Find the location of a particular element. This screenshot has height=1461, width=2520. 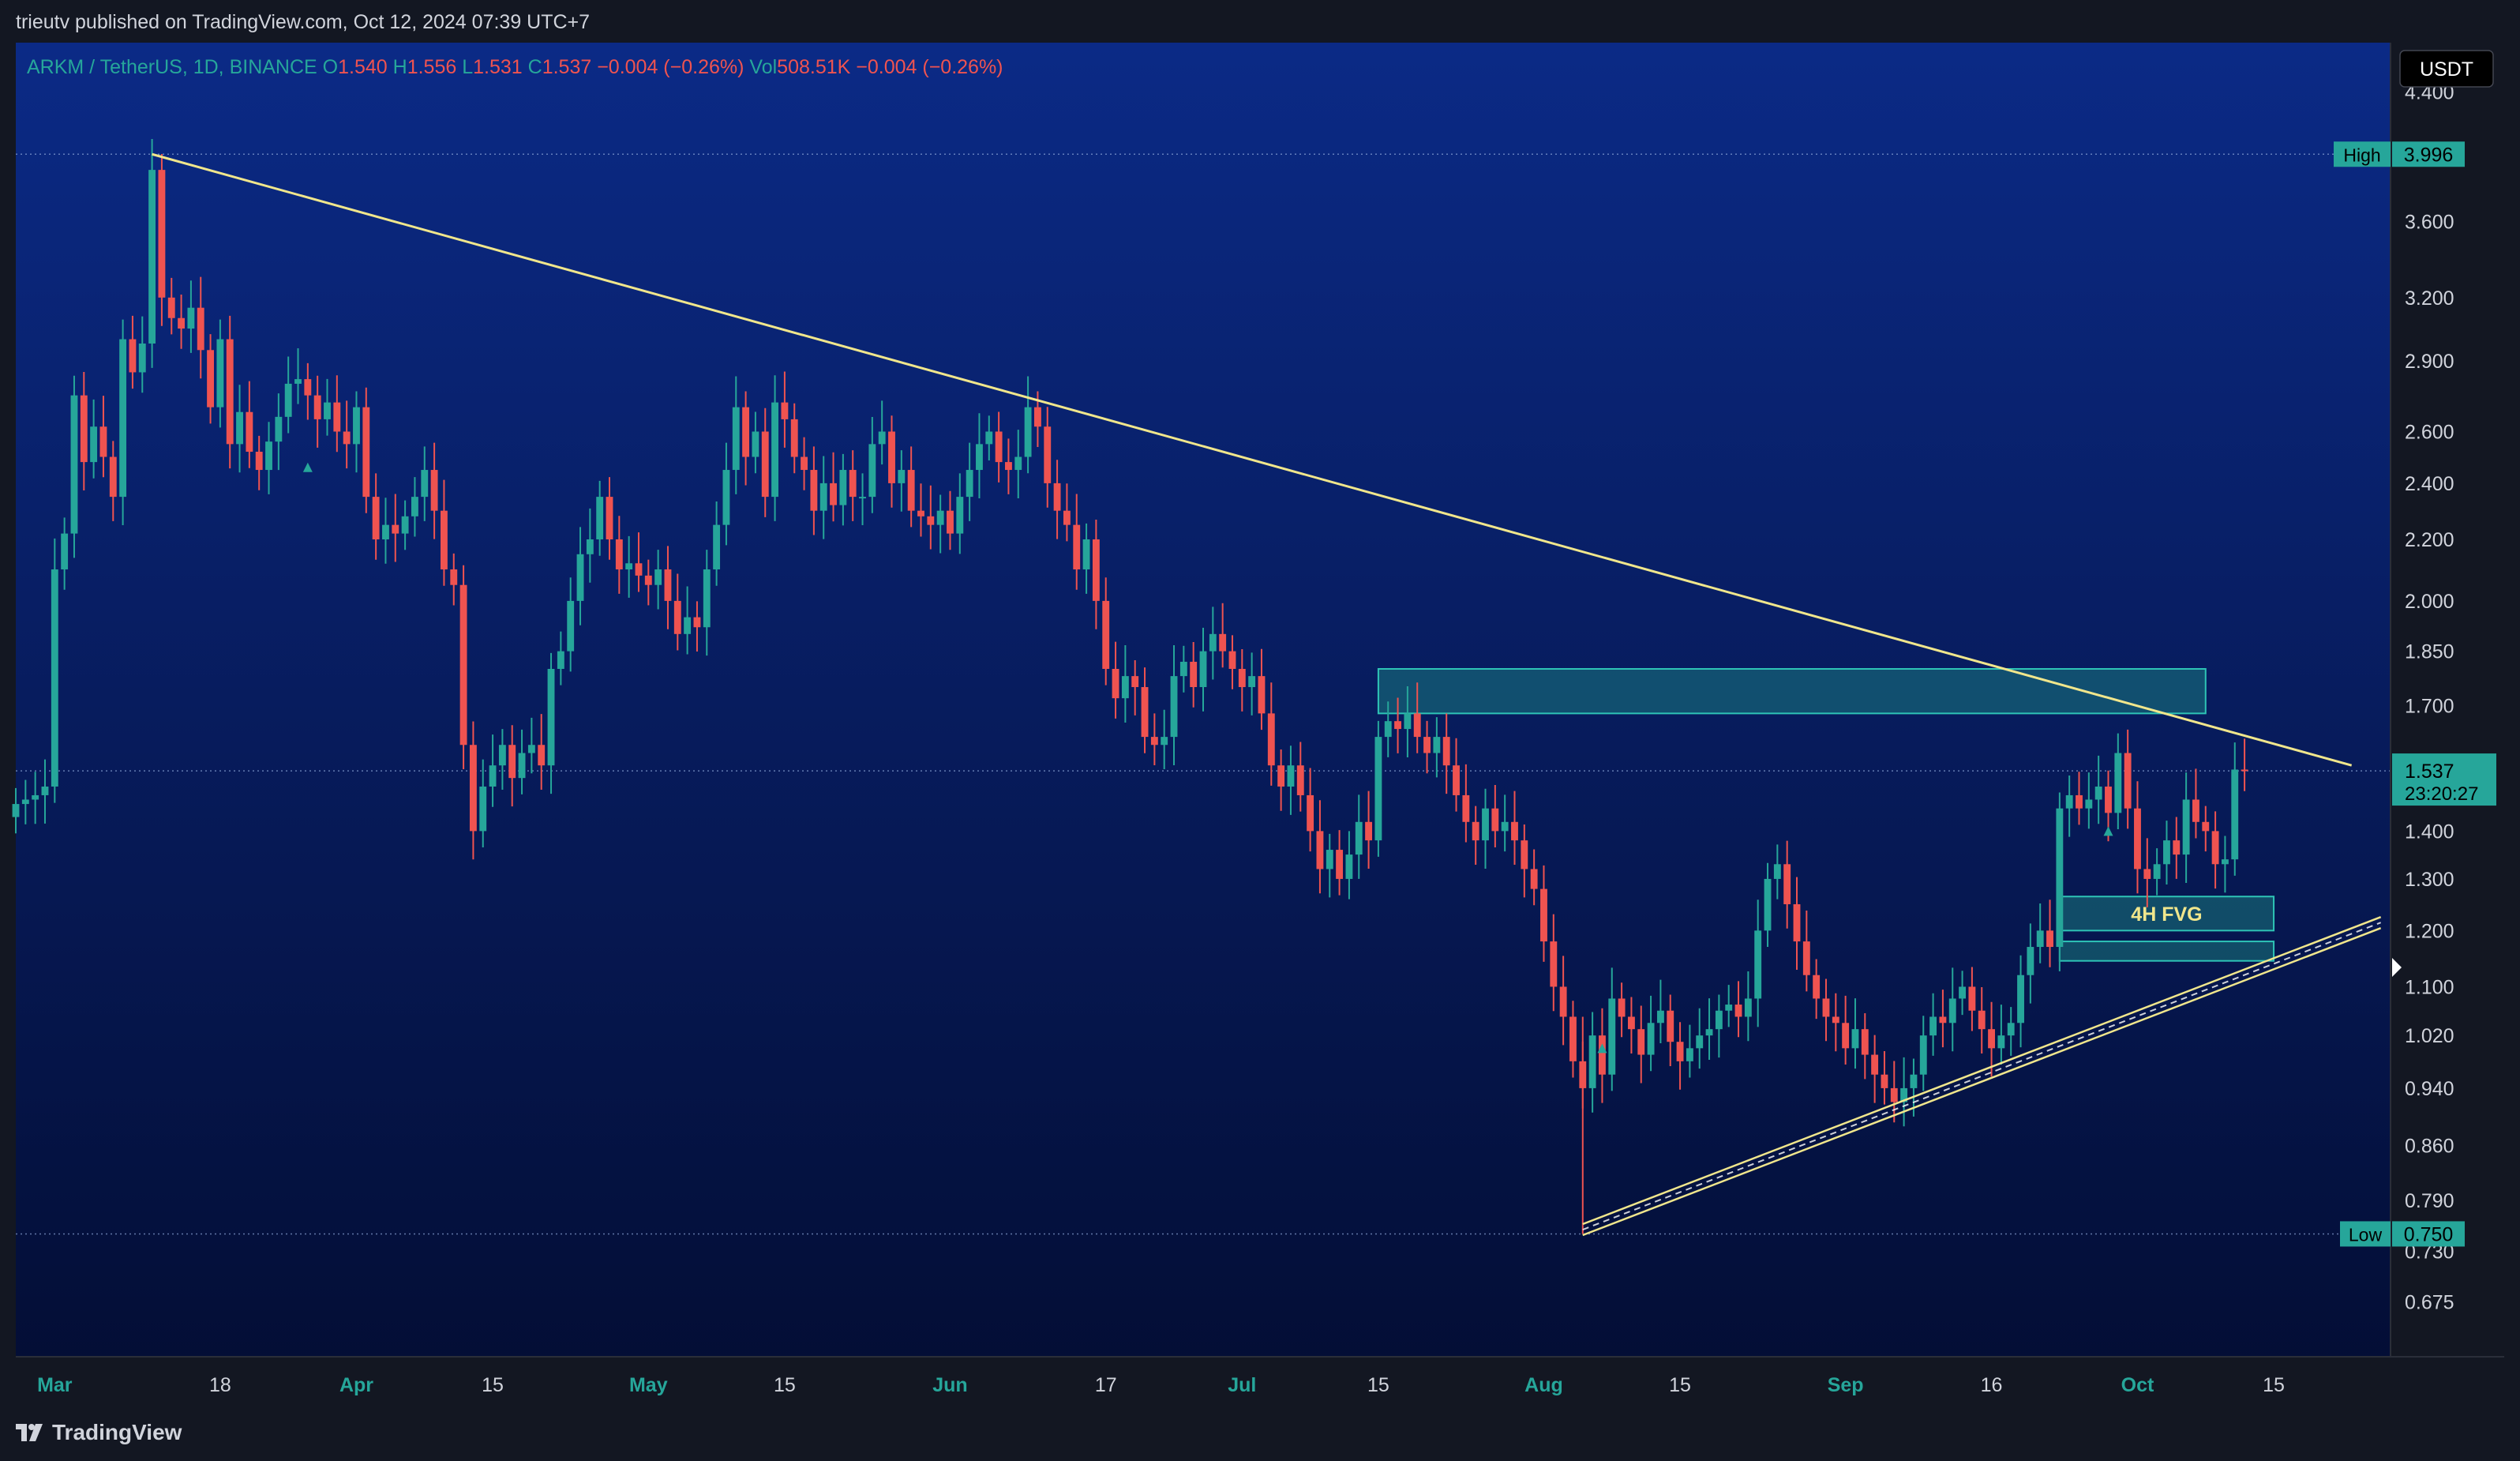

currency-badge is located at coordinates (2446, 69).